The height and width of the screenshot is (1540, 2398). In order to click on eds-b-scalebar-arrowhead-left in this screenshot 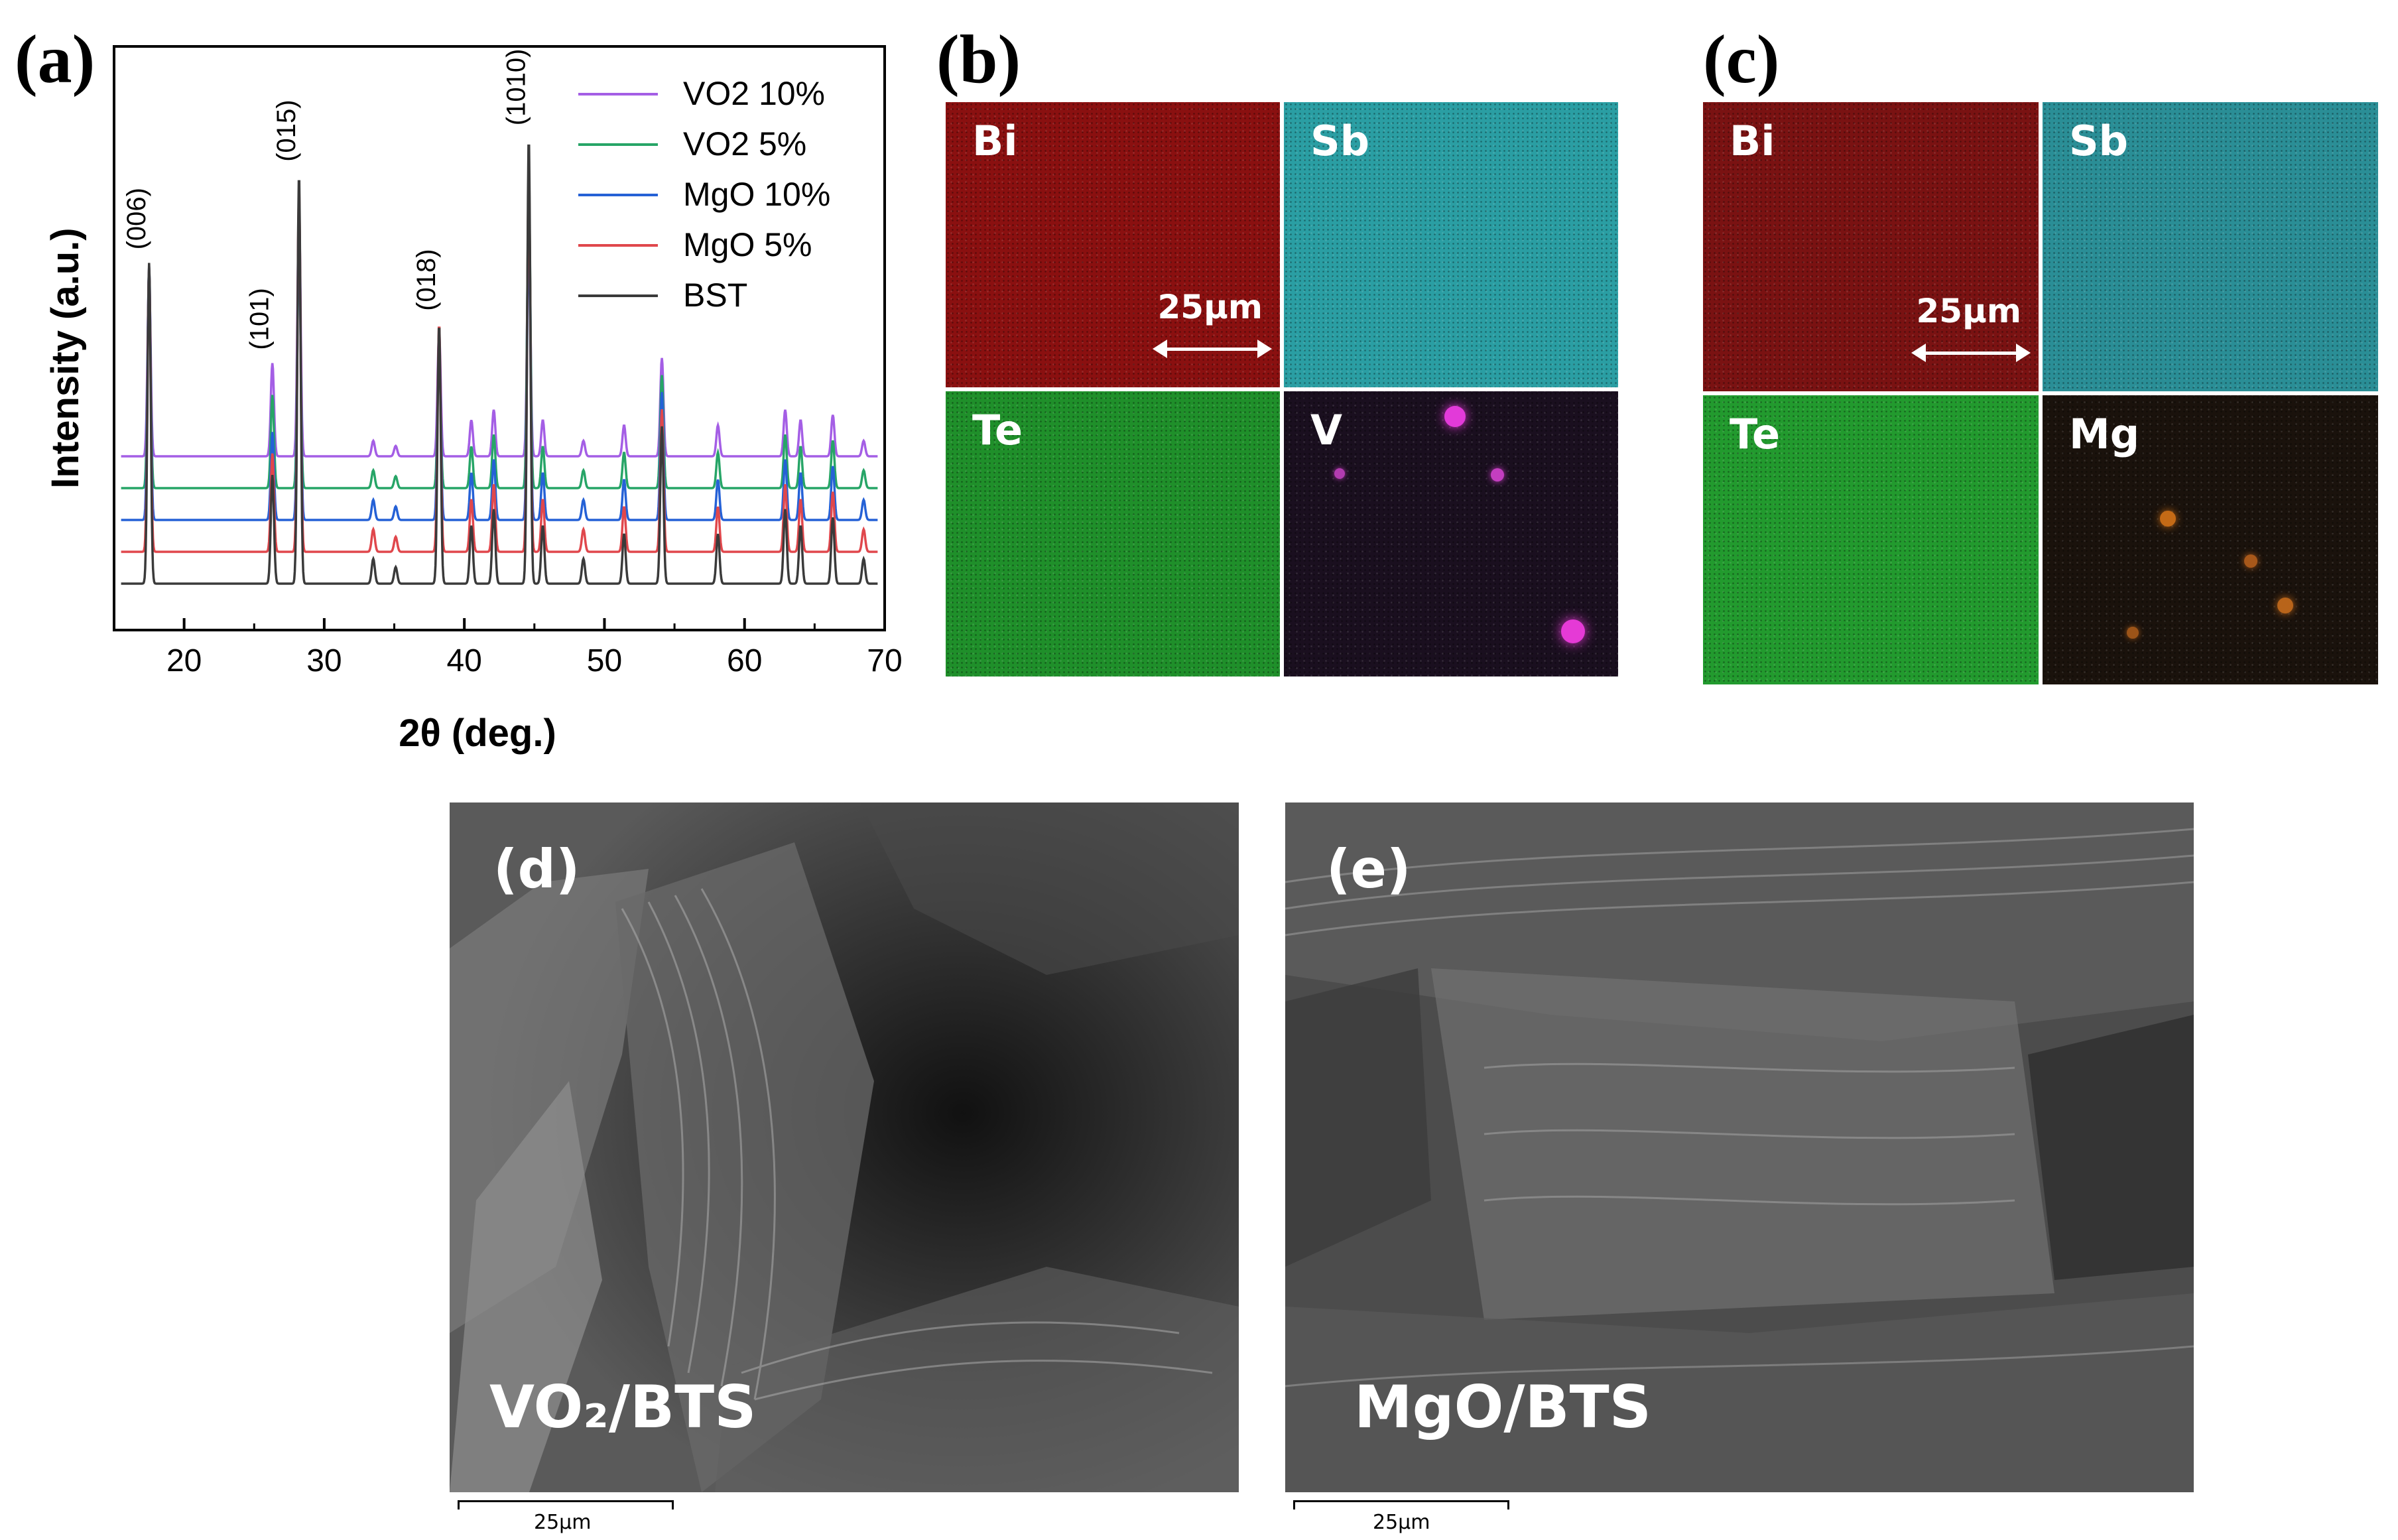, I will do `click(1160, 349)`.